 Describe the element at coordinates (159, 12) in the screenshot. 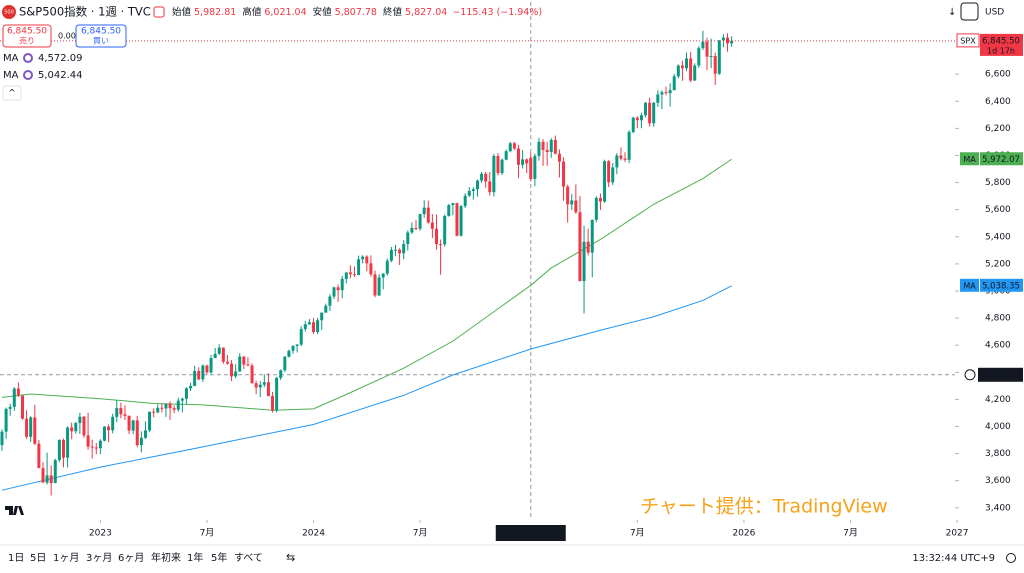

I see `alert-icon` at that location.